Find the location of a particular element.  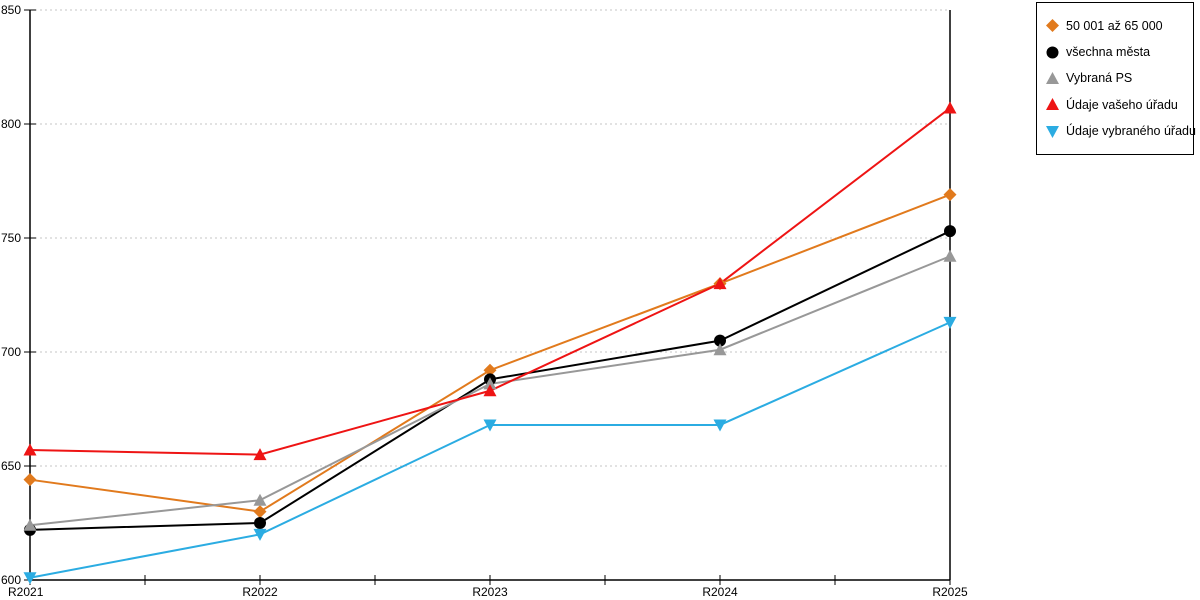

legend-label: všechna města is located at coordinates (1108, 52).